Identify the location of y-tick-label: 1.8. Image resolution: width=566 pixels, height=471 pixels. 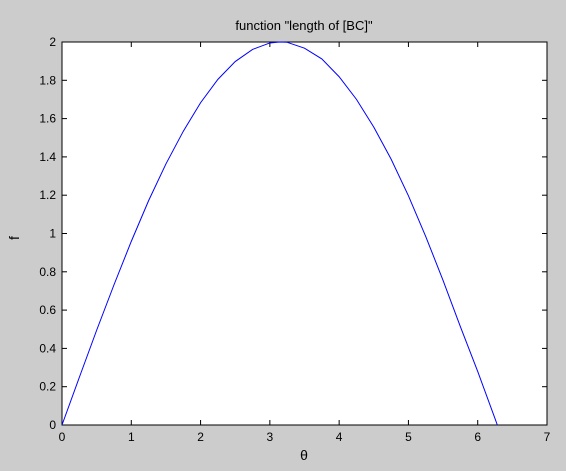
(47, 80).